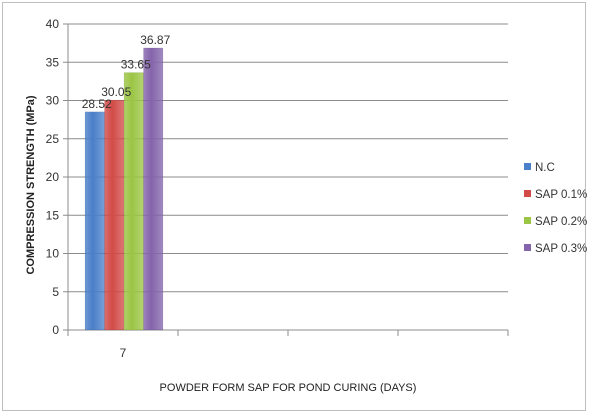  Describe the element at coordinates (55, 330) in the screenshot. I see `y-tick-label: 0` at that location.